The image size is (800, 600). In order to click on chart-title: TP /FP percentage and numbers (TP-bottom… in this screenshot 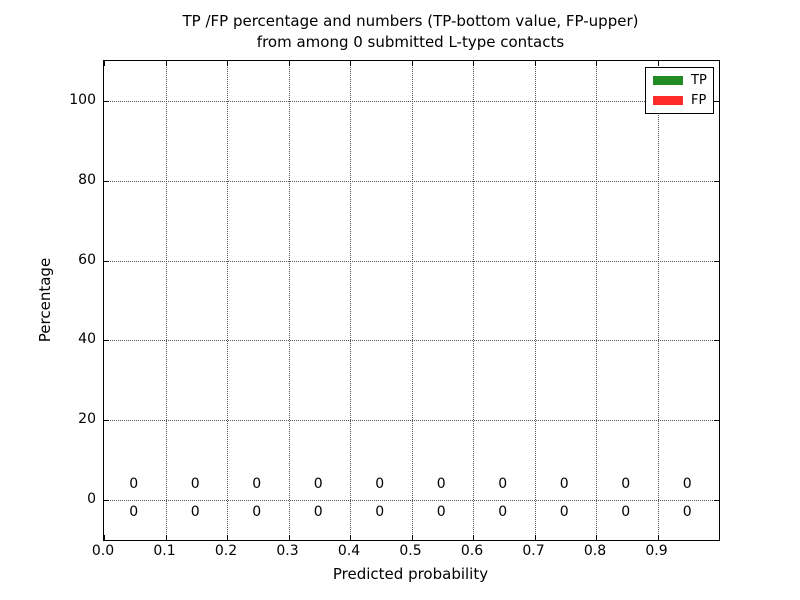, I will do `click(410, 32)`.